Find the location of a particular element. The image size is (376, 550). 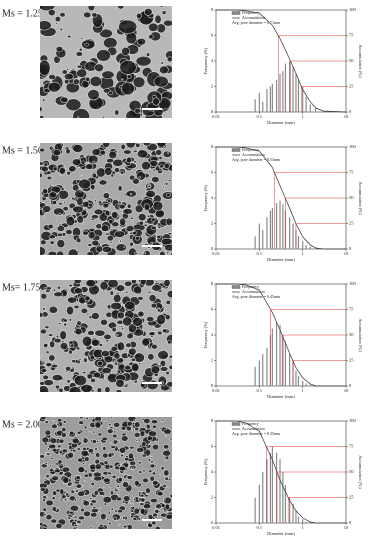

reference-line is located at coordinates (310, 210).